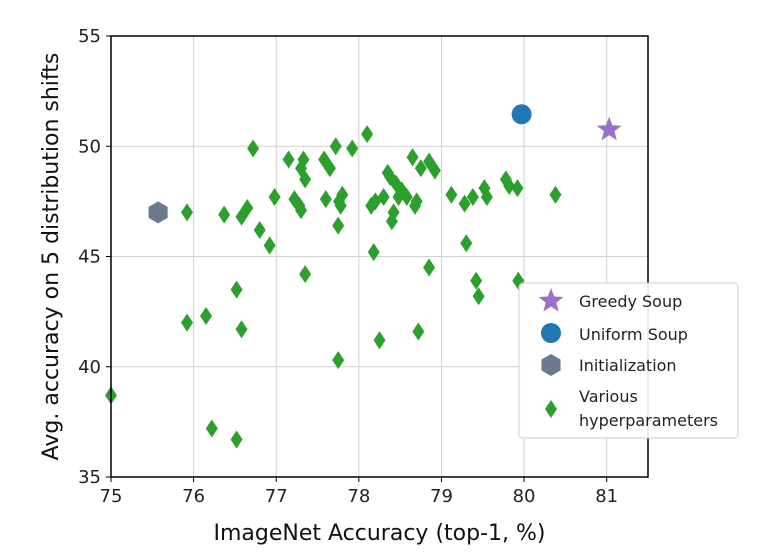 This screenshot has width=768, height=556. Describe the element at coordinates (89, 257) in the screenshot. I see `y-tick-label: 45` at that location.